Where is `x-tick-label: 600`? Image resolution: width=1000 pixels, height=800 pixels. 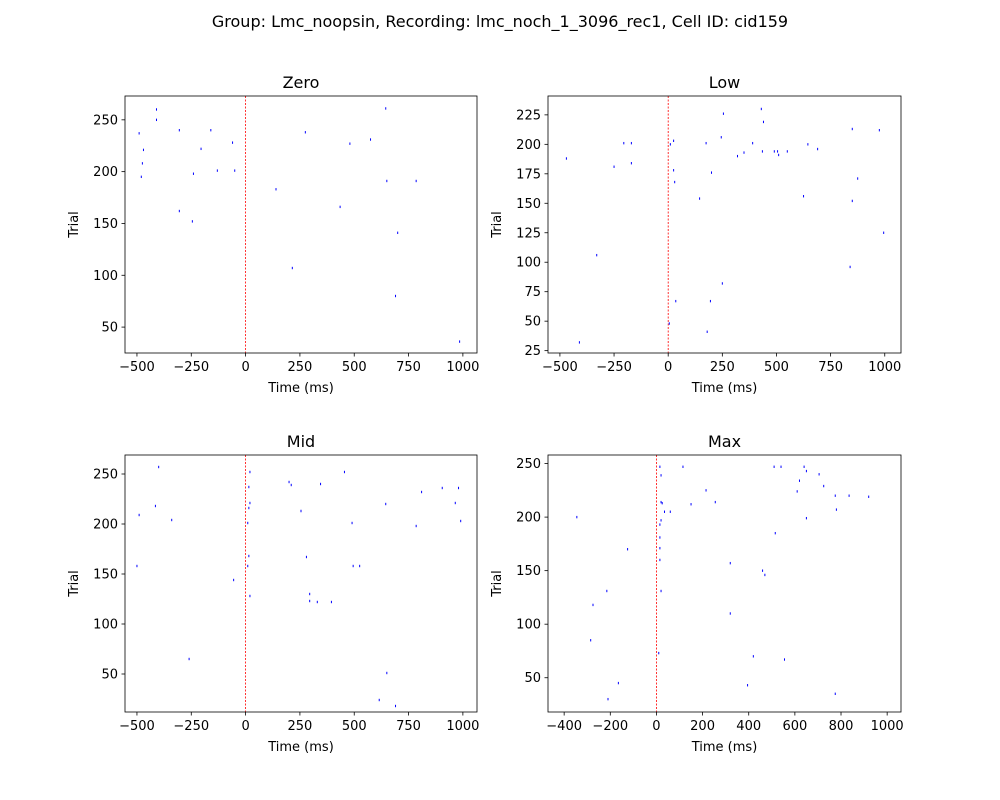 x-tick-label: 600 is located at coordinates (794, 726).